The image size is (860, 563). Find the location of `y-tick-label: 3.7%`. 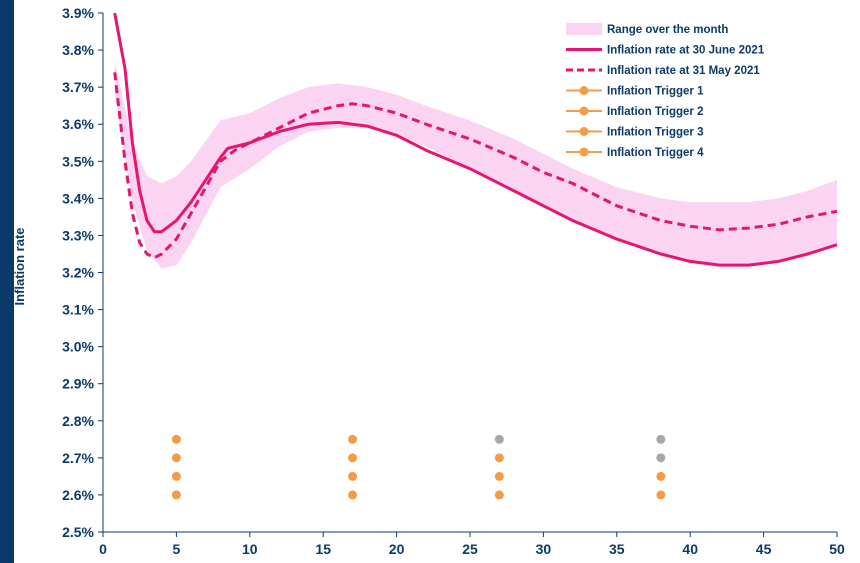

y-tick-label: 3.7% is located at coordinates (78, 87).